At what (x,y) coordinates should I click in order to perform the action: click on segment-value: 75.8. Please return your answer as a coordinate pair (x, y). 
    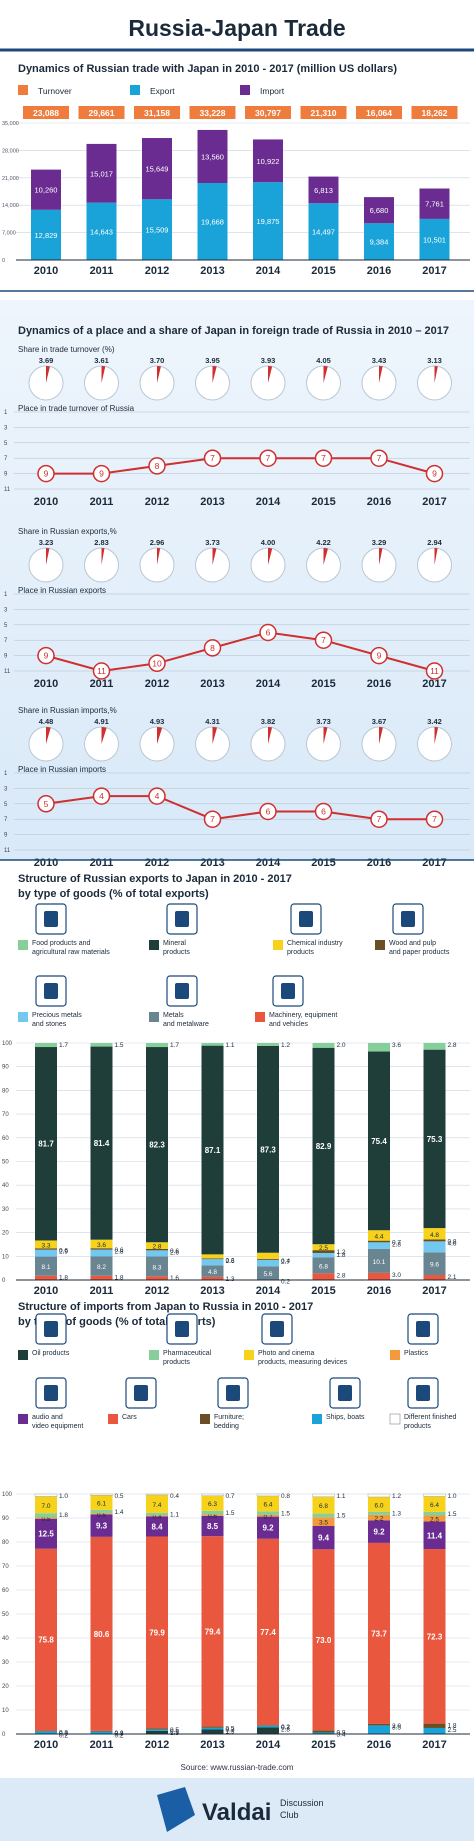
    Looking at the image, I should click on (46, 1640).